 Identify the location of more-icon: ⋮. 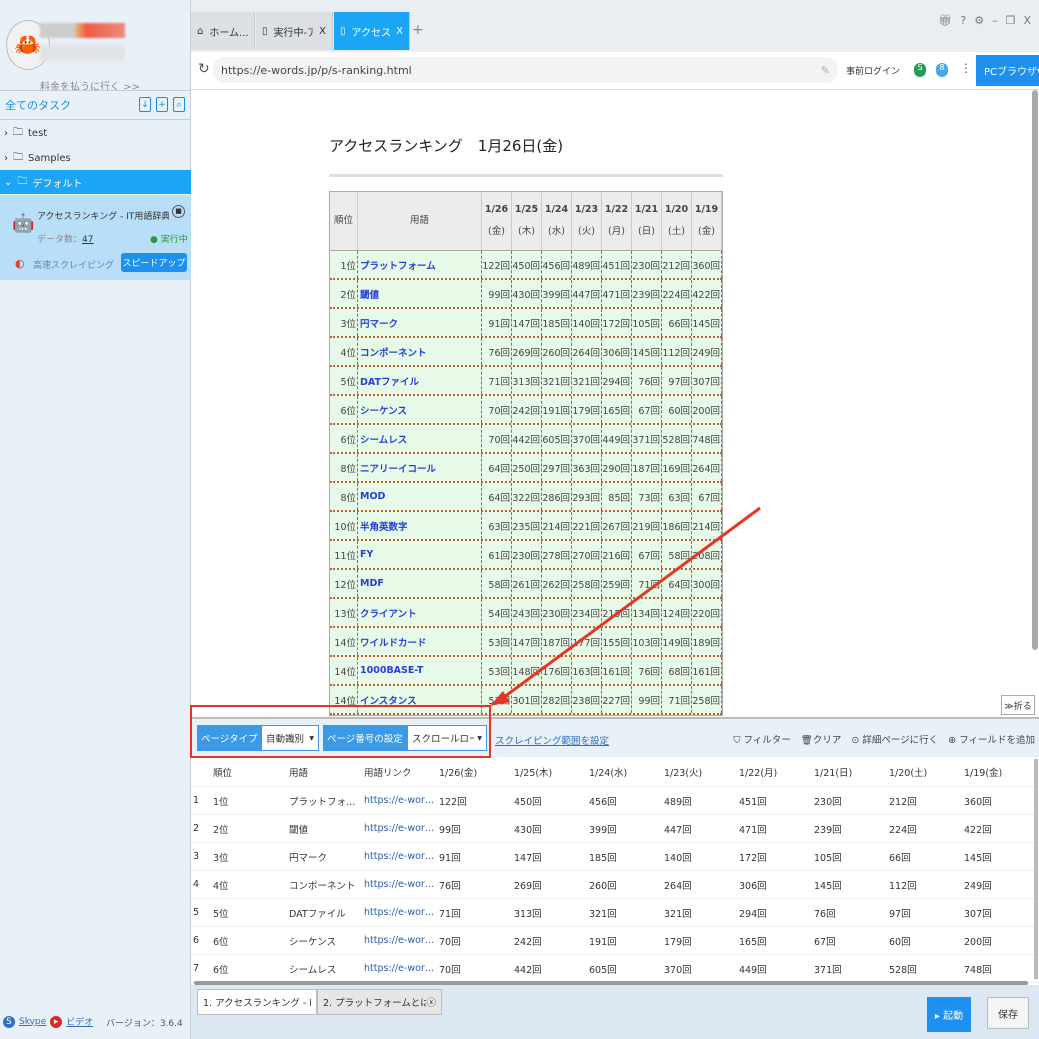
(966, 68).